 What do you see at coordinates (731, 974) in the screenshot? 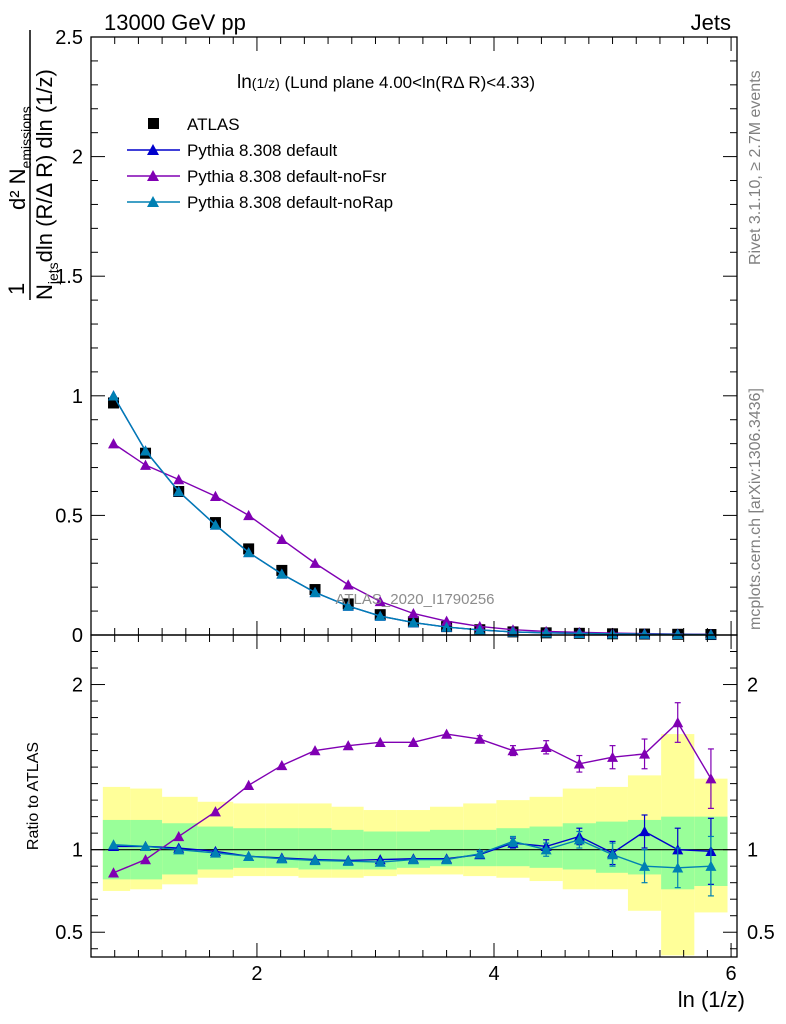
I see `xtick-label: 6` at bounding box center [731, 974].